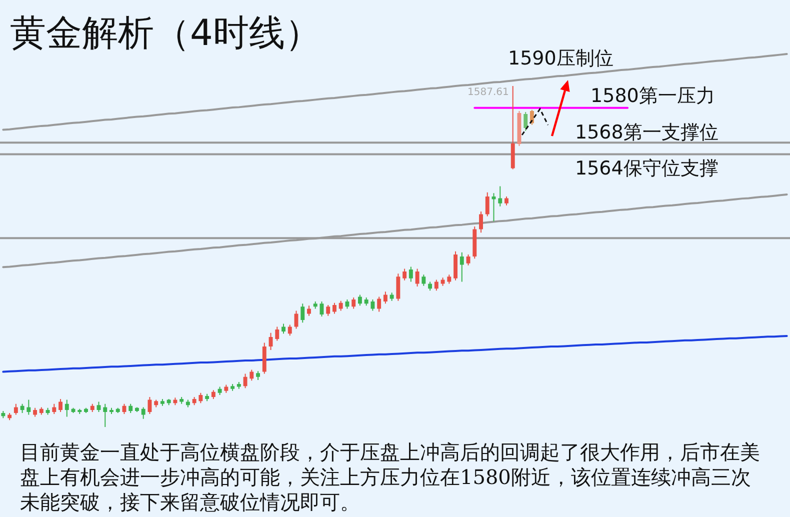 The image size is (790, 517). What do you see at coordinates (390, 477) in the screenshot?
I see `text: 目前黄金一直处于高位横盘阶段，介于压盘上冲高后的回调起了很大作用，后市在美盘上有机会进一步冲高的可能，关注上方压力位在1580附近，该位置连续冲高三次未能突破，接下来留意破位情况即可。` at bounding box center [390, 477].